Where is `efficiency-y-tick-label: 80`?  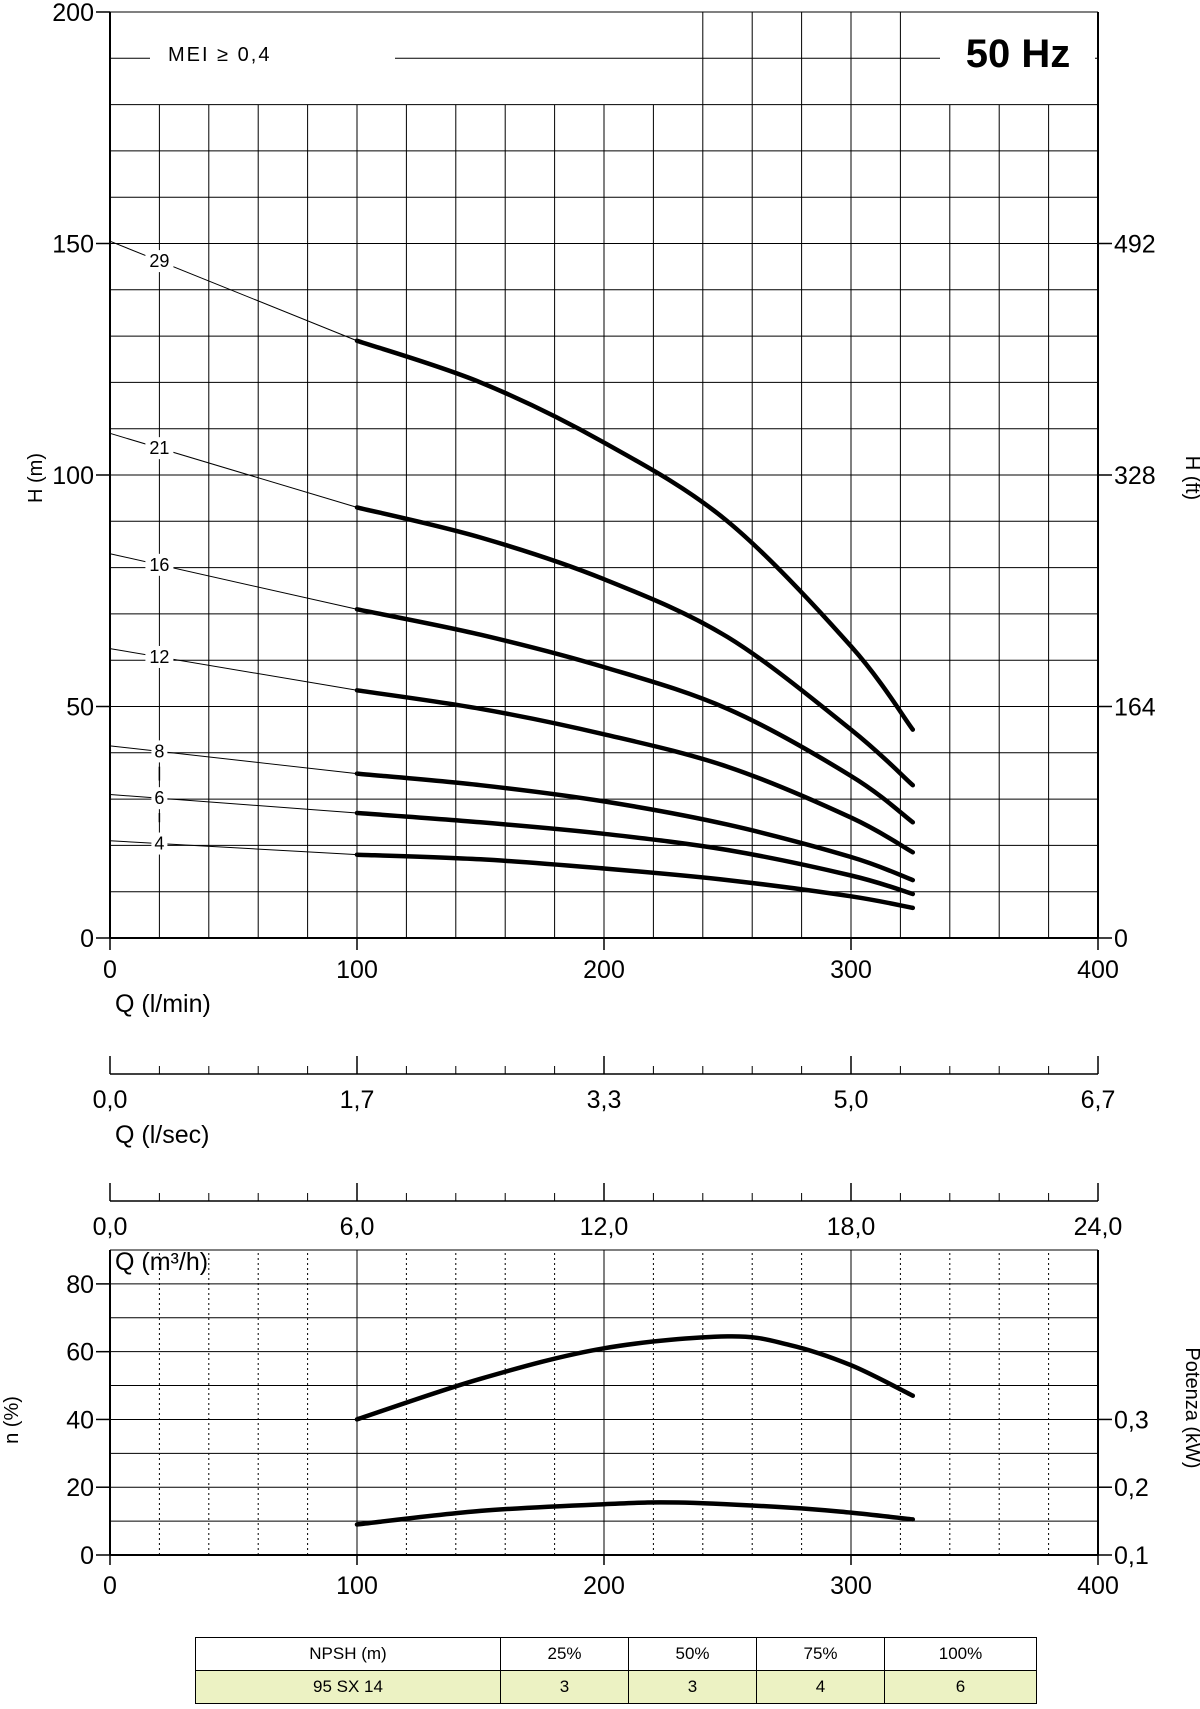
efficiency-y-tick-label: 80 is located at coordinates (80, 1285).